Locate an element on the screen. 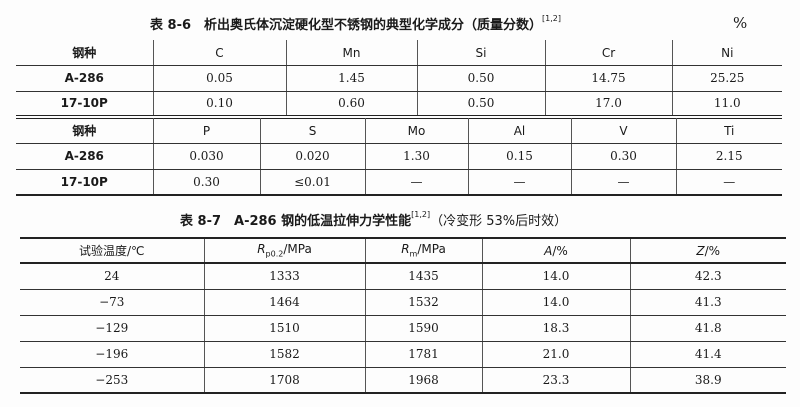 Image resolution: width=800 pixels, height=407 pixels. header-temperature: 试验温度/℃ is located at coordinates (112, 250).